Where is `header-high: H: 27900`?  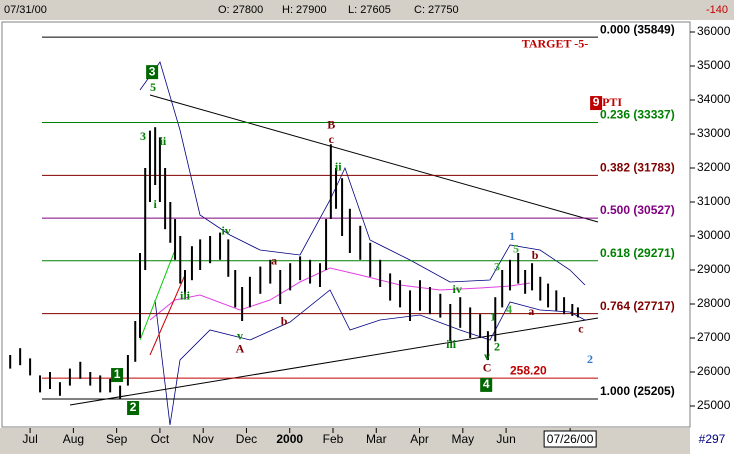 header-high: H: 27900 is located at coordinates (304, 10).